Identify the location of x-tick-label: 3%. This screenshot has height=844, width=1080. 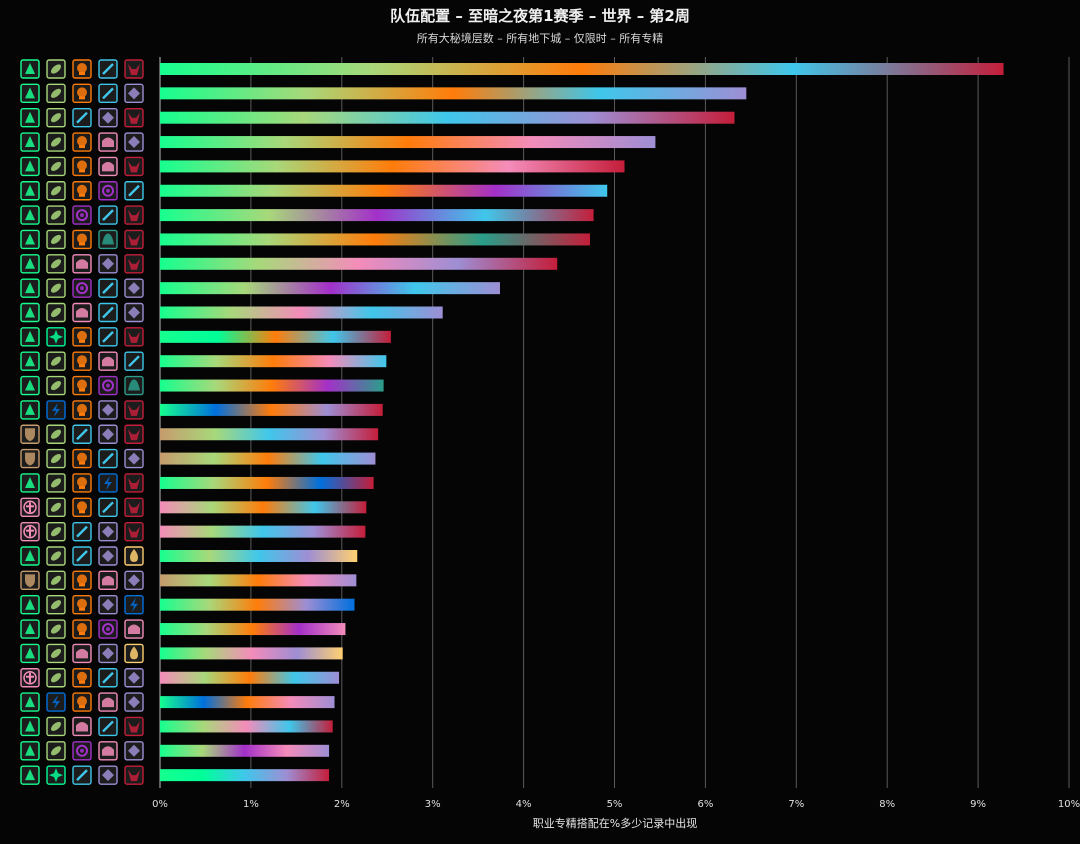
(433, 804).